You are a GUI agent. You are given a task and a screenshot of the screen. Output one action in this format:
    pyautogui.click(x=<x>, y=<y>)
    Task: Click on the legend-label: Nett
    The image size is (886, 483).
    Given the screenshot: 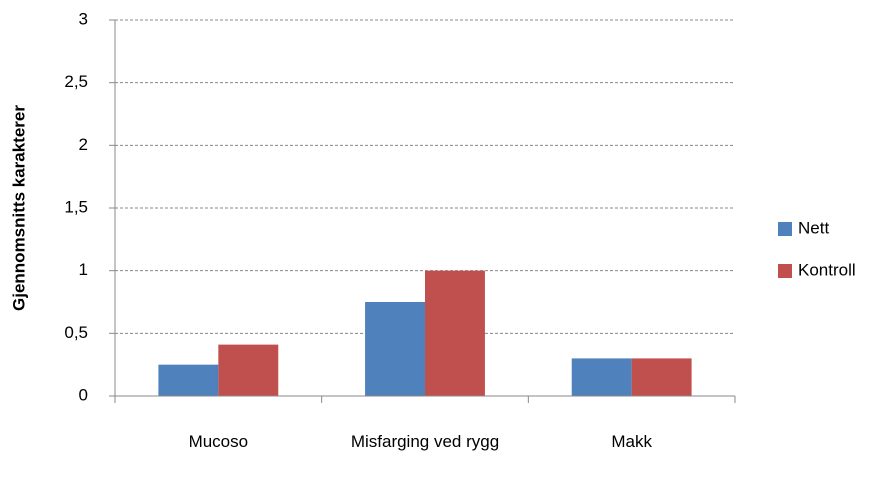 What is the action you would take?
    pyautogui.click(x=813, y=227)
    